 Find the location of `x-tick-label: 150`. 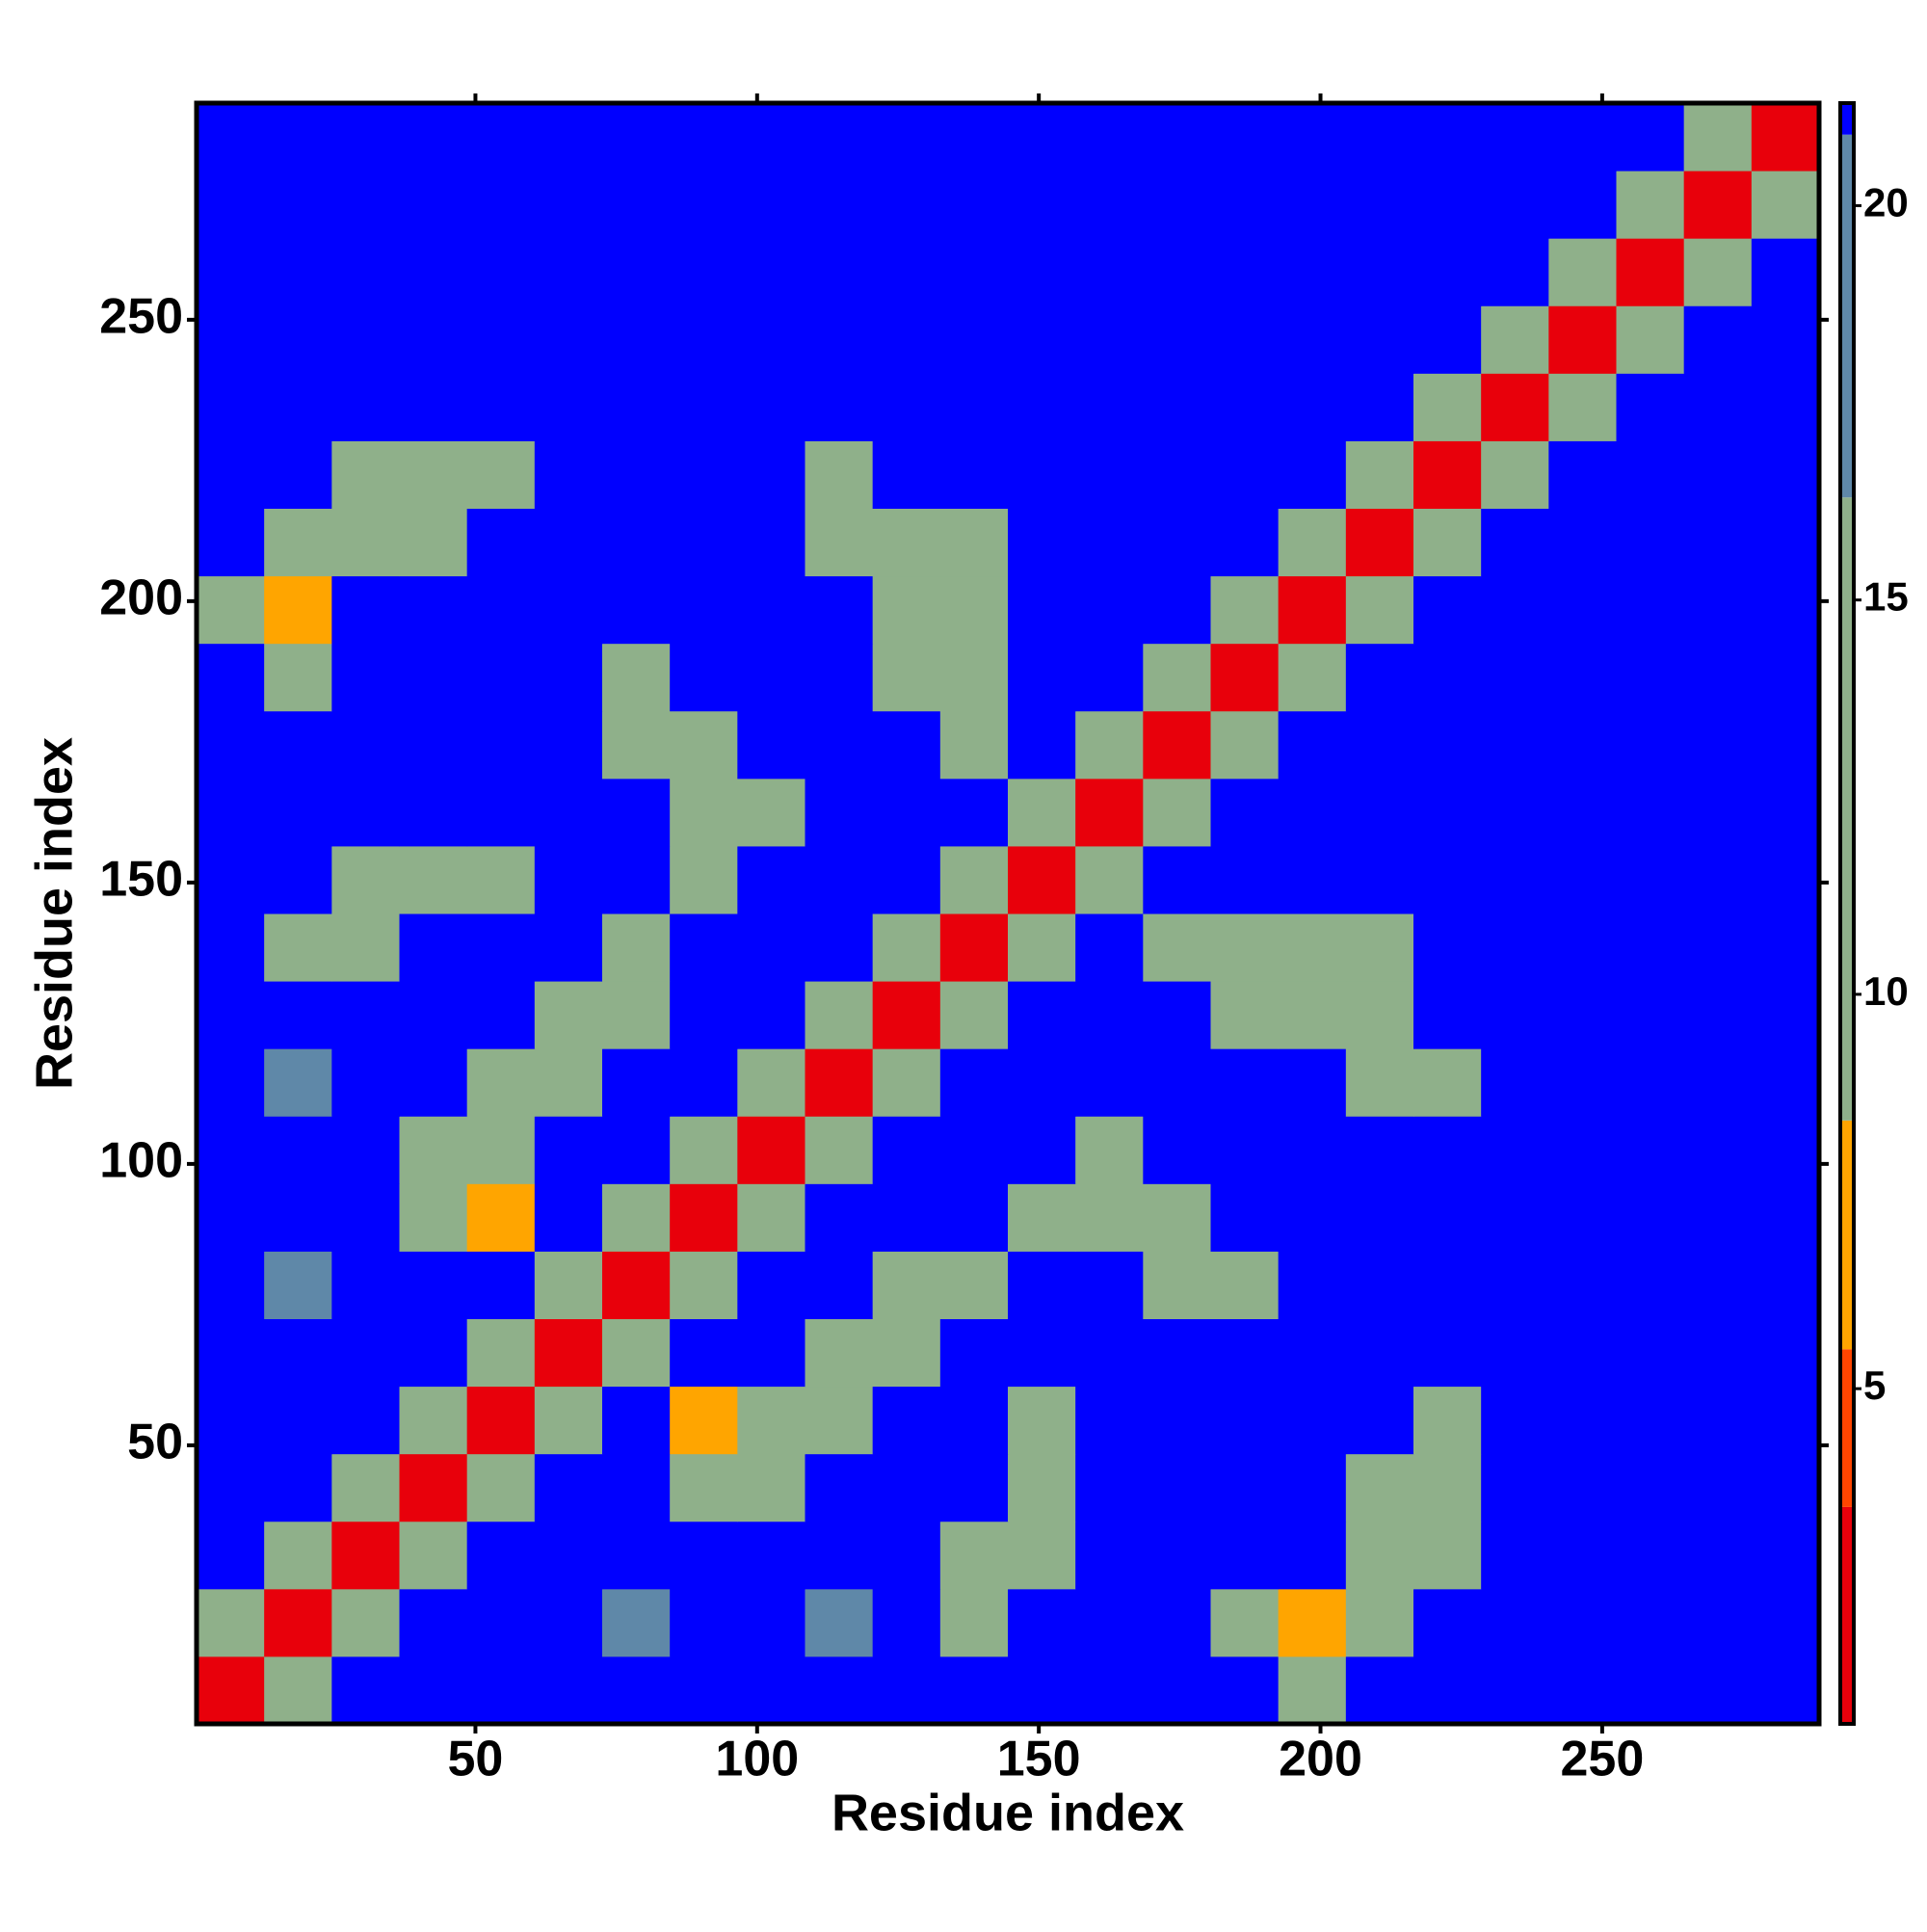

x-tick-label: 150 is located at coordinates (1039, 1759).